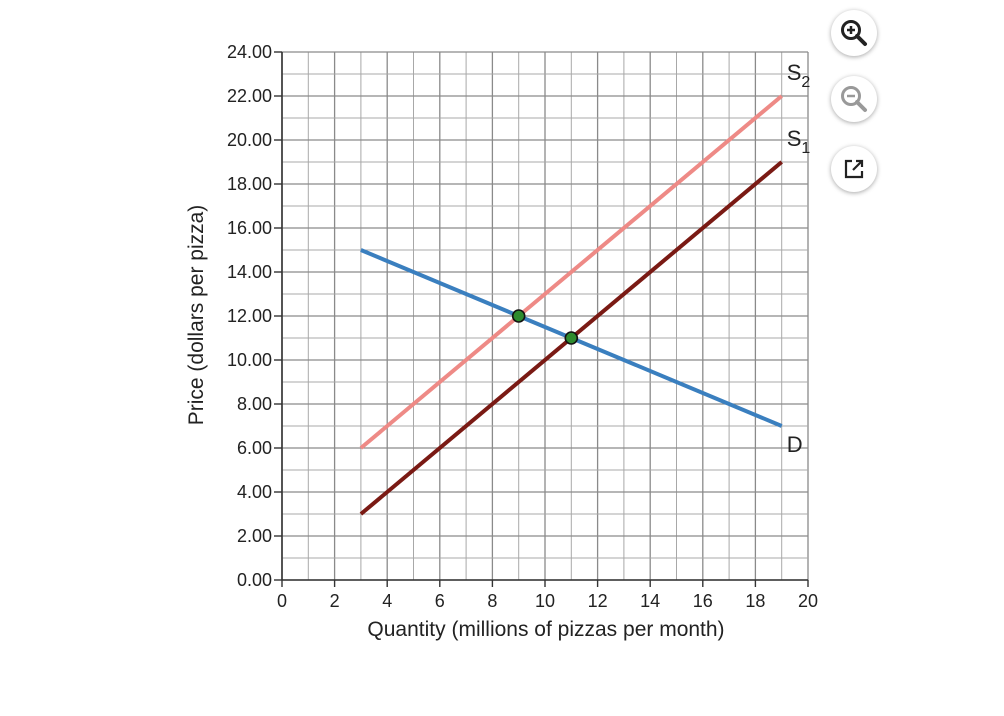 The height and width of the screenshot is (716, 1004). What do you see at coordinates (249, 96) in the screenshot?
I see `y-tick-label: 22.00` at bounding box center [249, 96].